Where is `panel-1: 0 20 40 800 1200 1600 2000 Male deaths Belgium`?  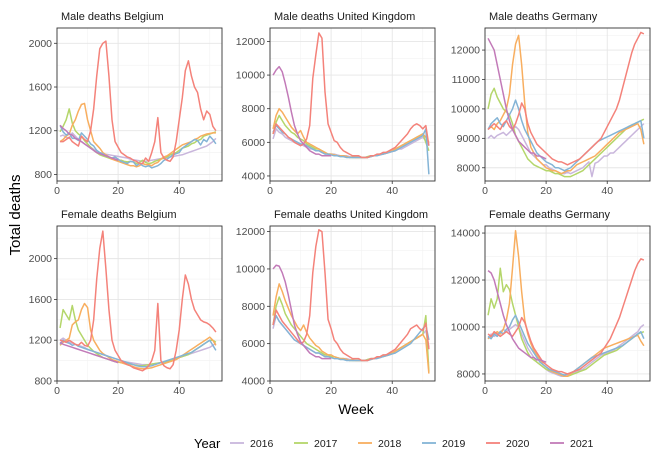
panel-1: 0 20 40 800 1200 1600 2000 Male deaths Belgium is located at coordinates (126, 104).